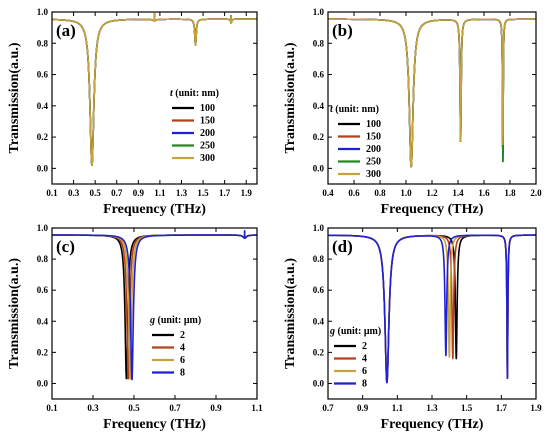 This screenshot has width=550, height=443. I want to click on panel-label: (c), so click(65, 246).